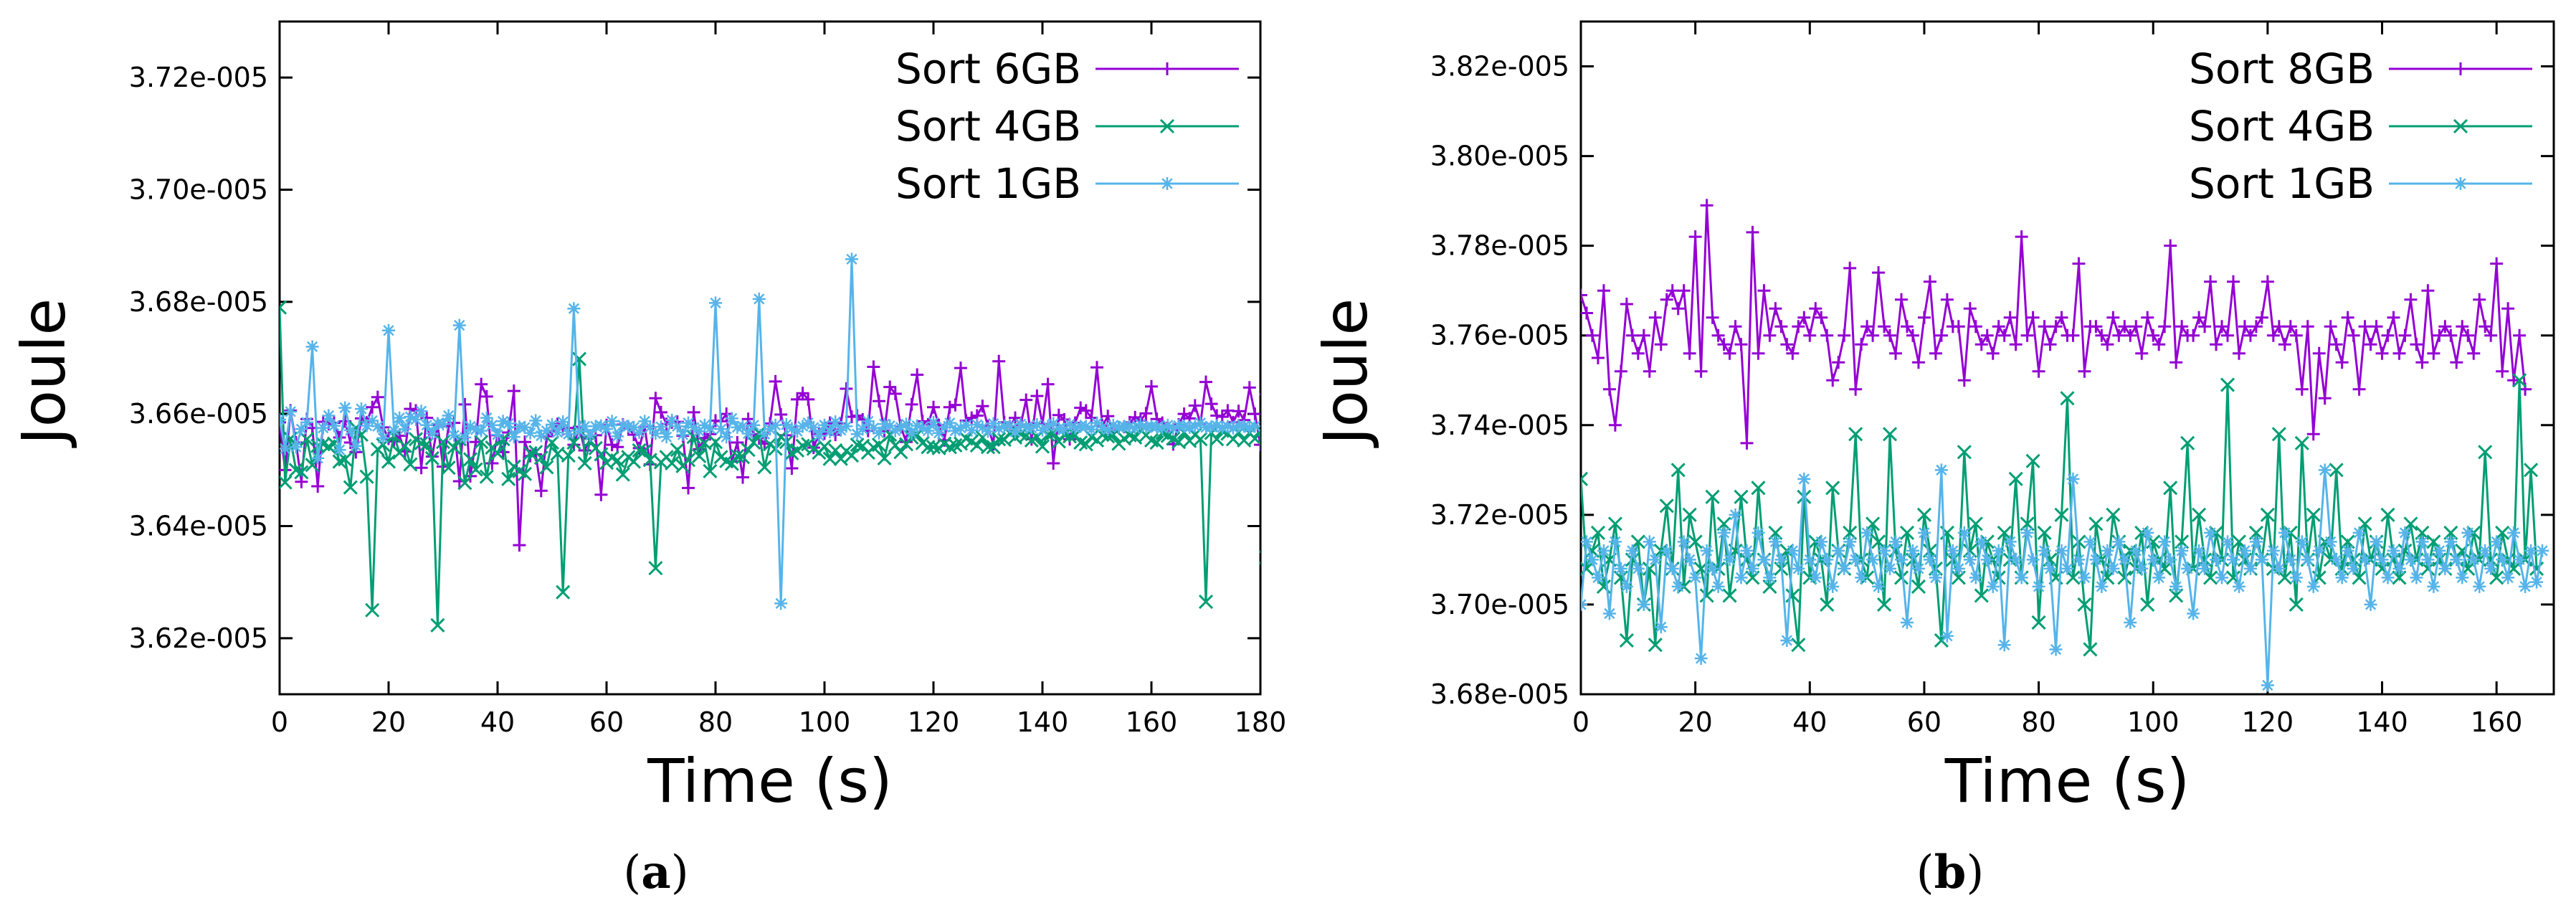  I want to click on x-tick-label: 100, so click(2153, 722).